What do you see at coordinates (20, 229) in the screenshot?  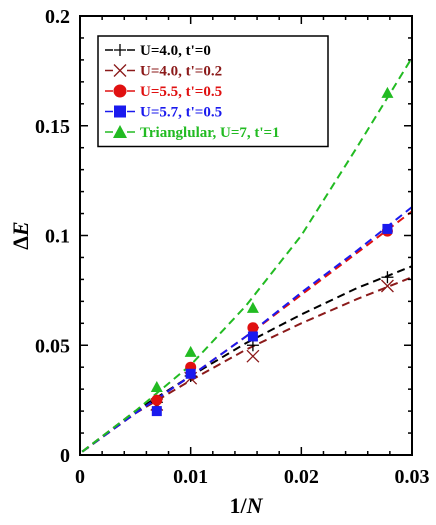 I see `y-axis-title-var: E` at bounding box center [20, 229].